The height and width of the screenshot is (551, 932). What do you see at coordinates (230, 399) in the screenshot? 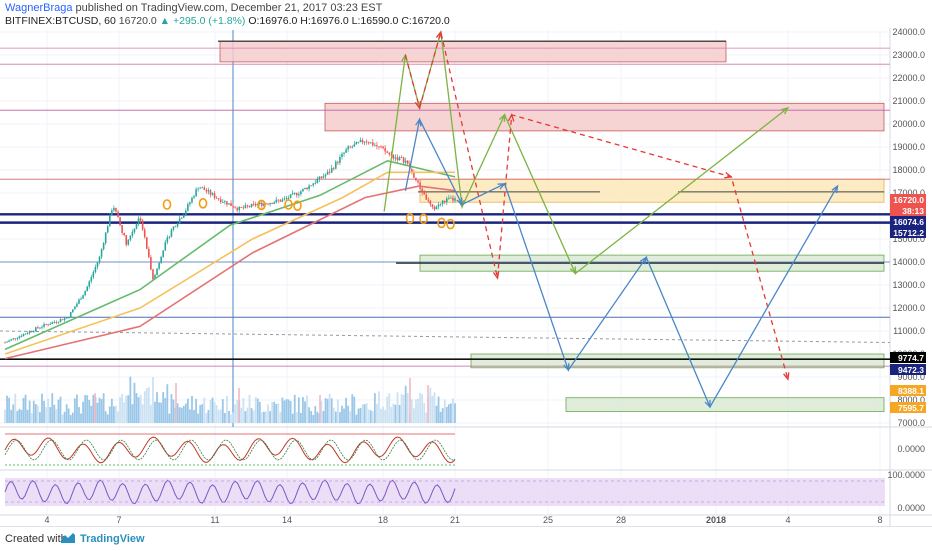
I see `volume-bars` at bounding box center [230, 399].